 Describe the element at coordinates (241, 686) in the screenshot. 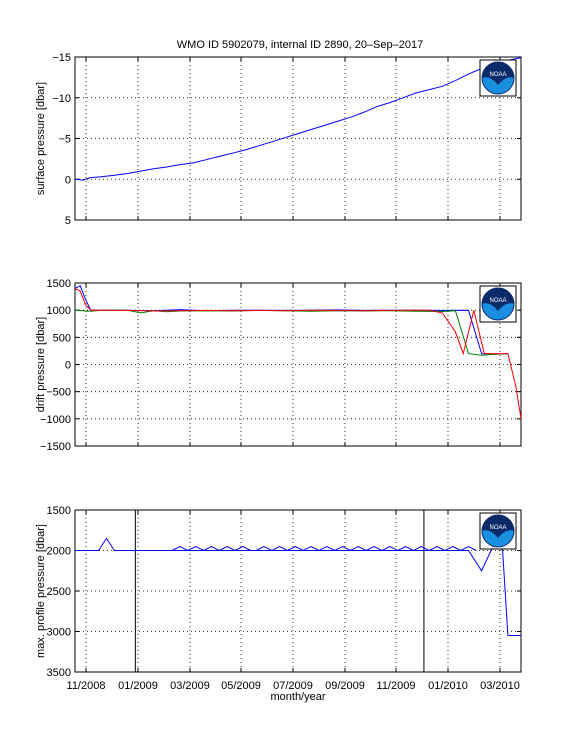

I see `x-tick-label: 05/2009` at that location.